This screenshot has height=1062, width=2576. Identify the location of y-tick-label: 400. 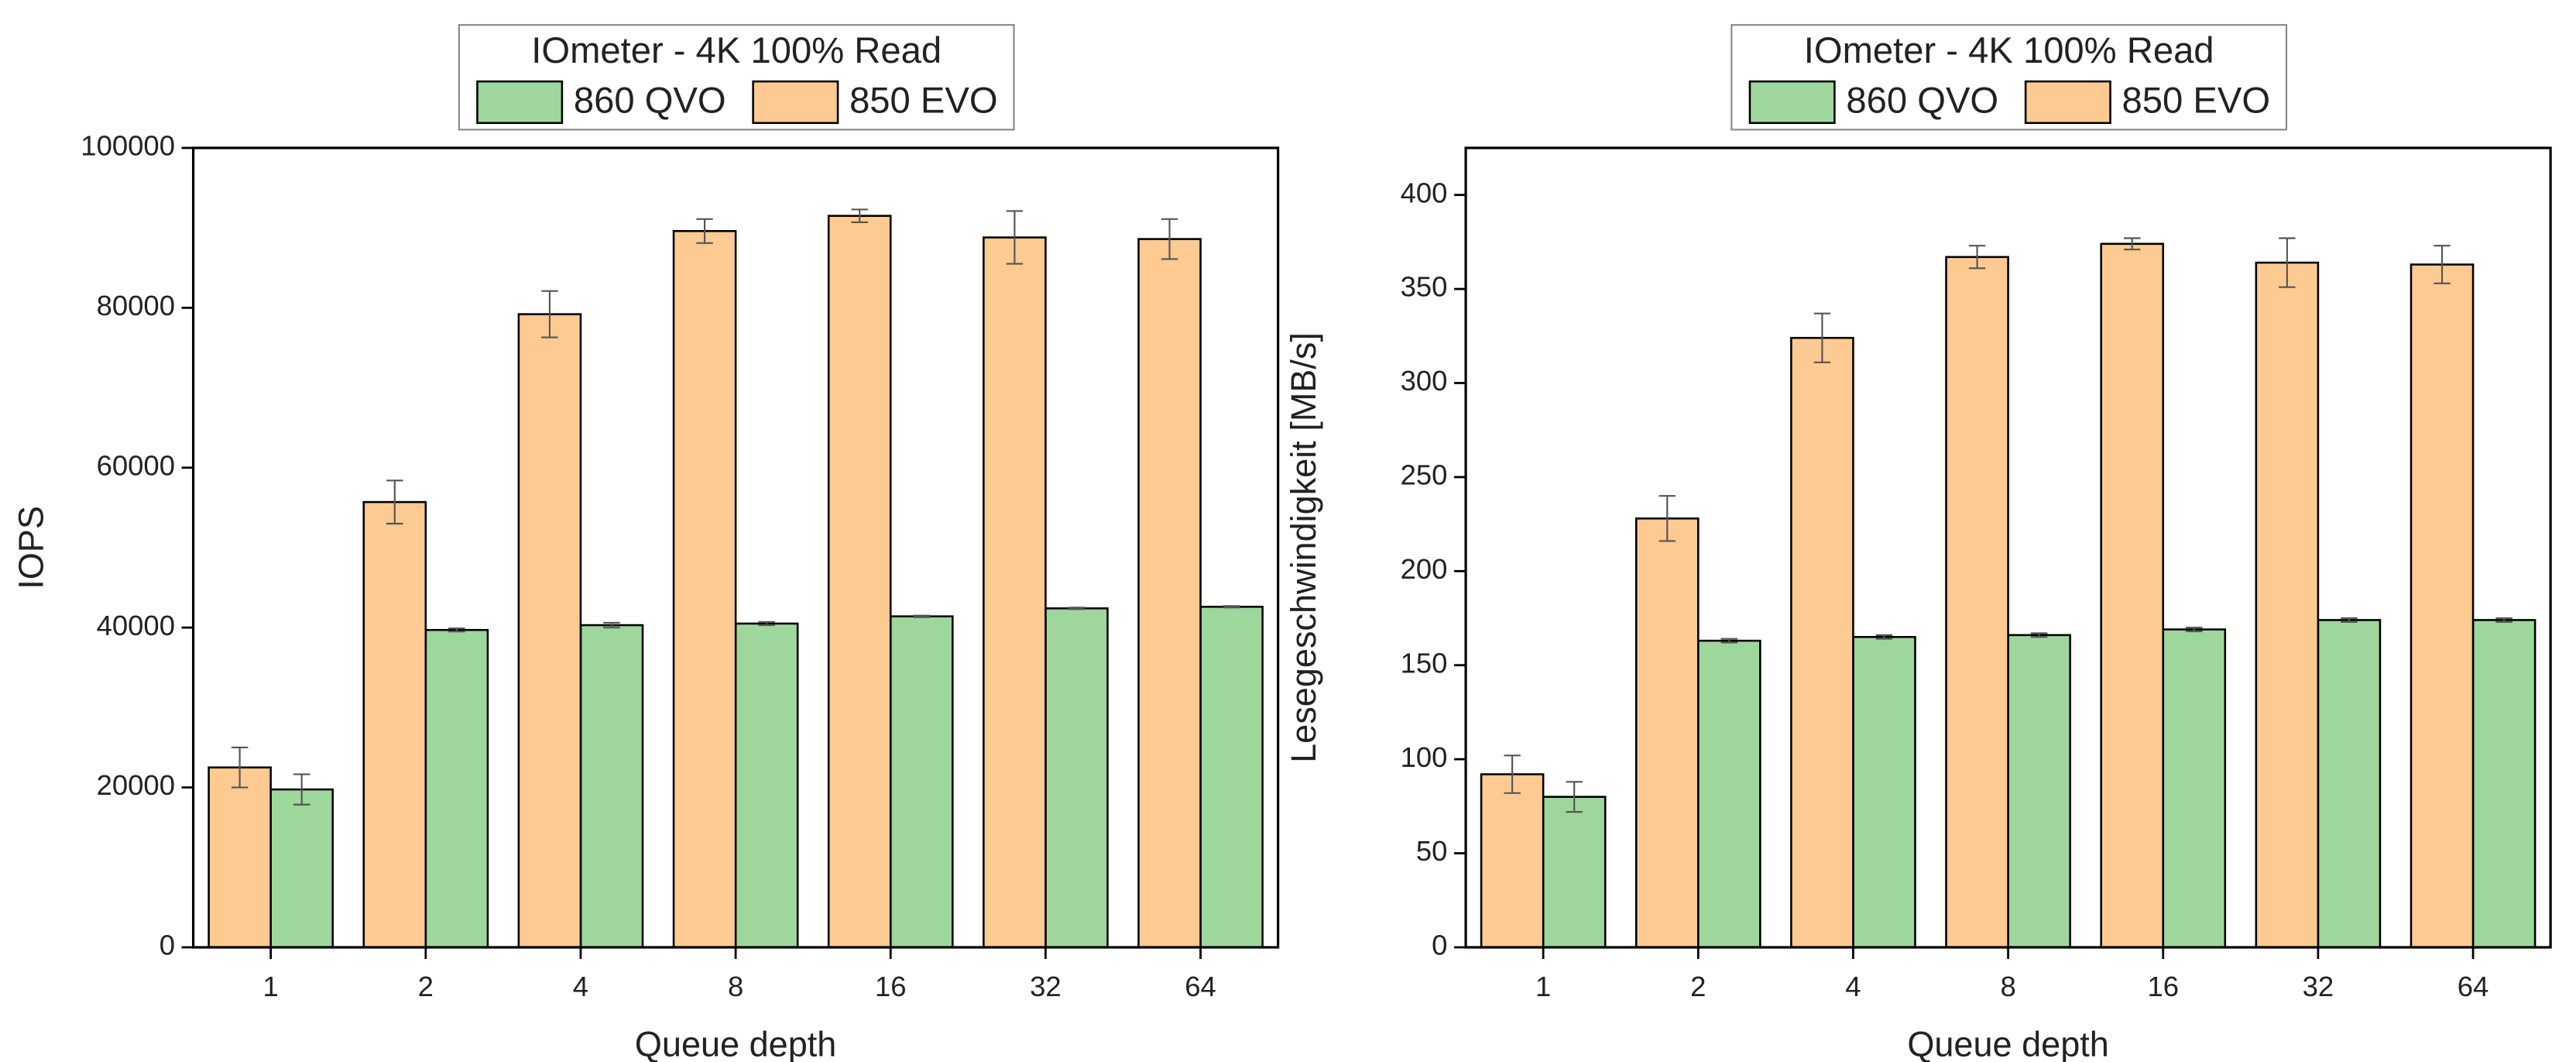
(1424, 192).